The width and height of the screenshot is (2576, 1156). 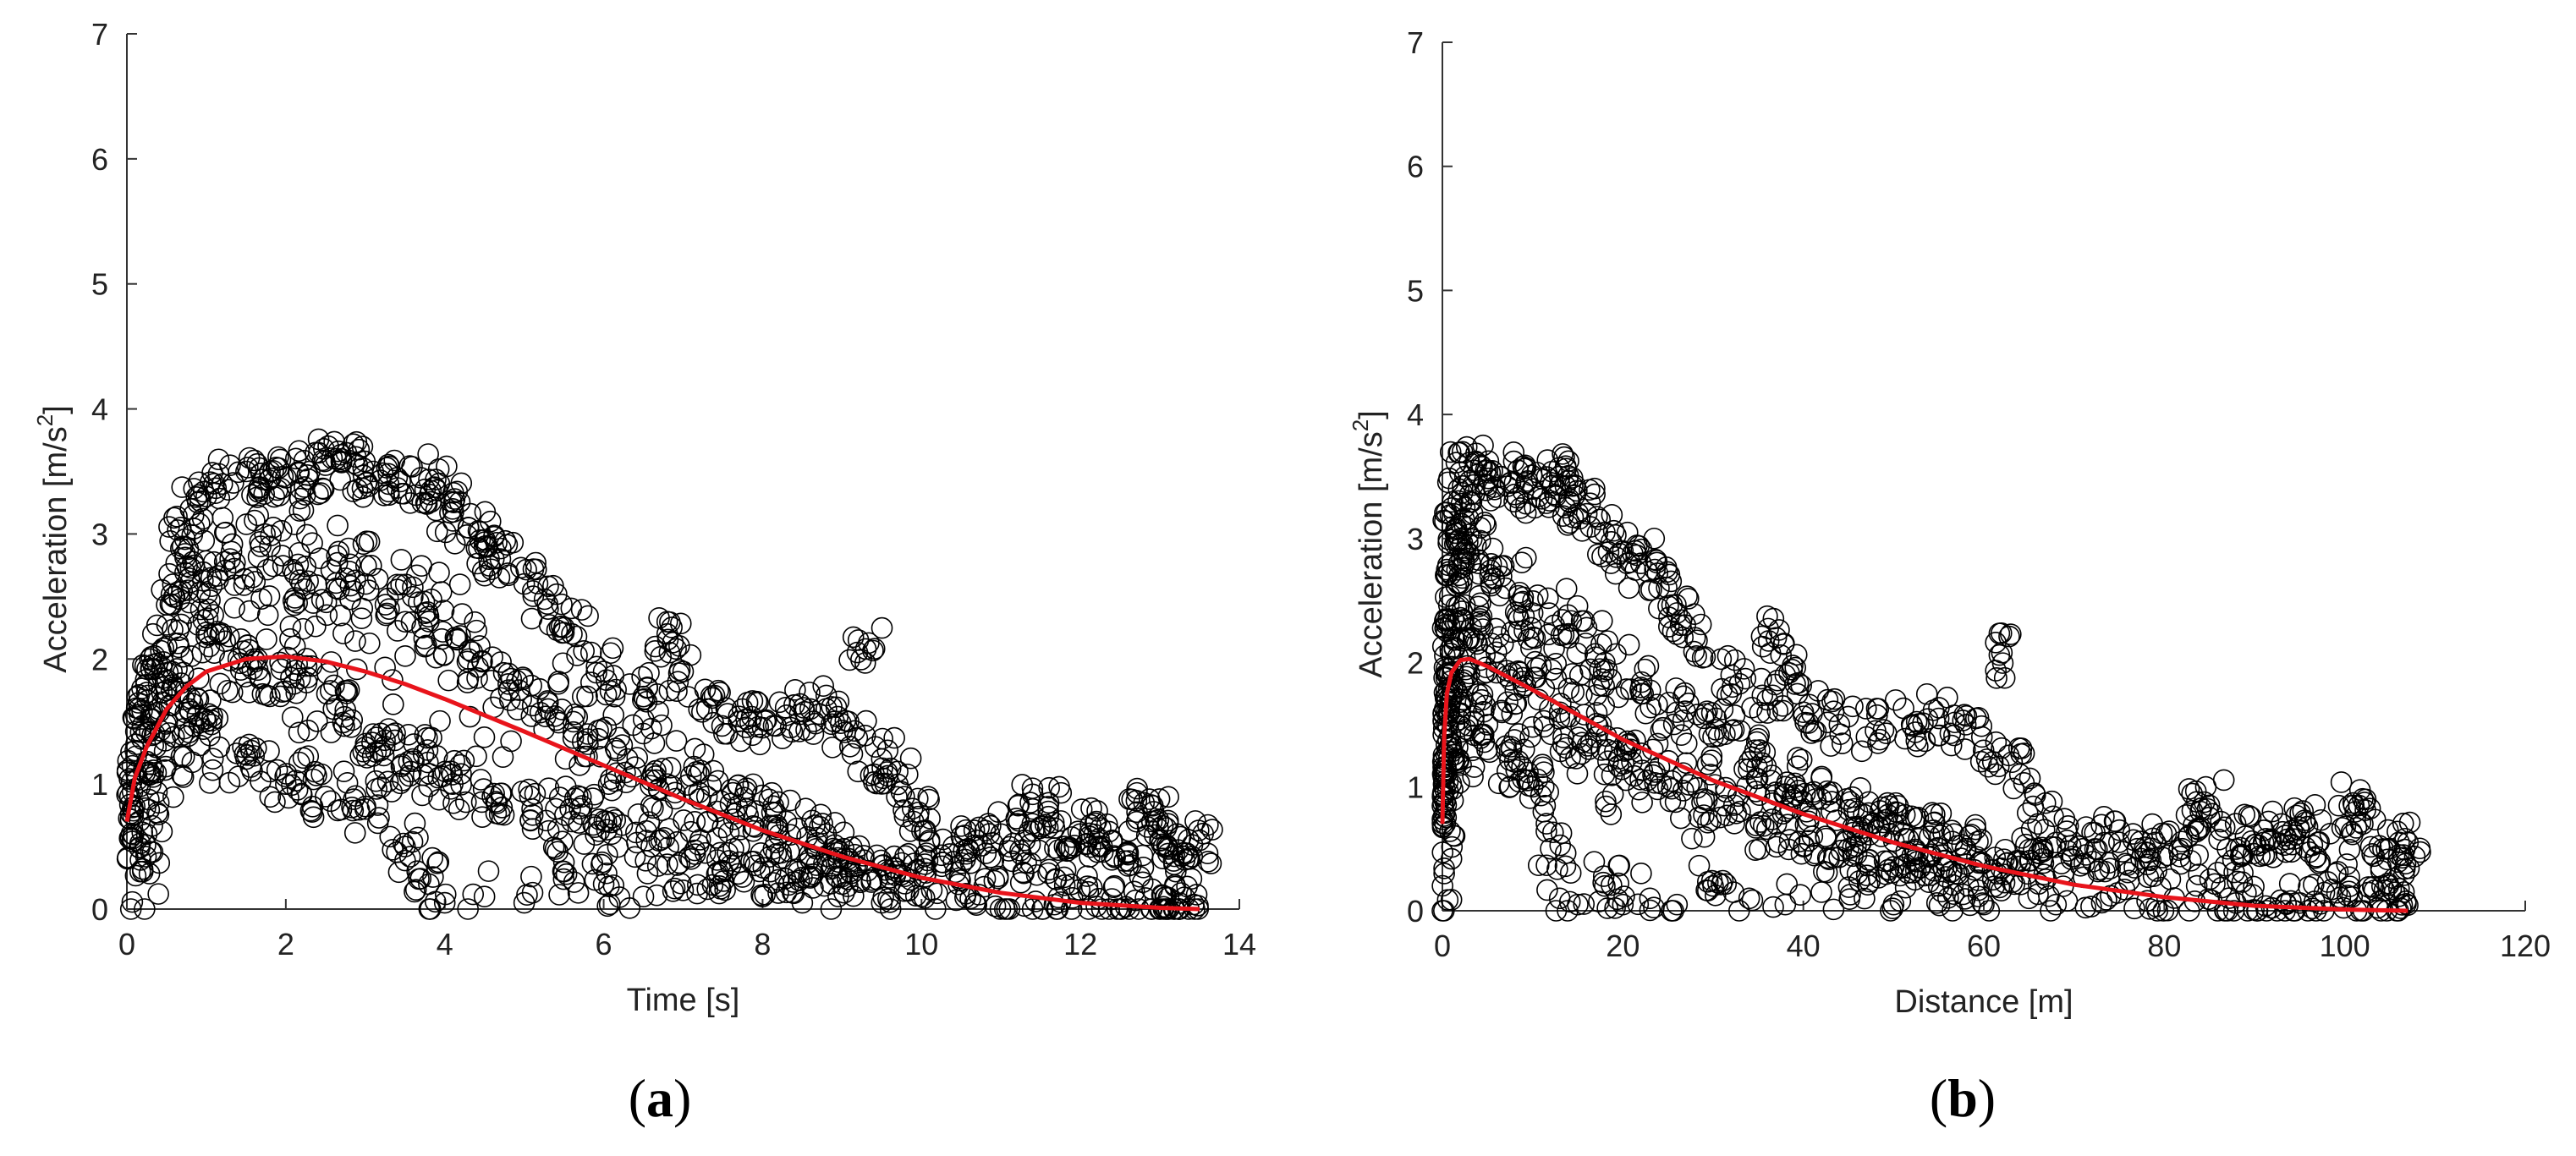 What do you see at coordinates (100, 409) in the screenshot?
I see `chart-a-y-tick-label: 4` at bounding box center [100, 409].